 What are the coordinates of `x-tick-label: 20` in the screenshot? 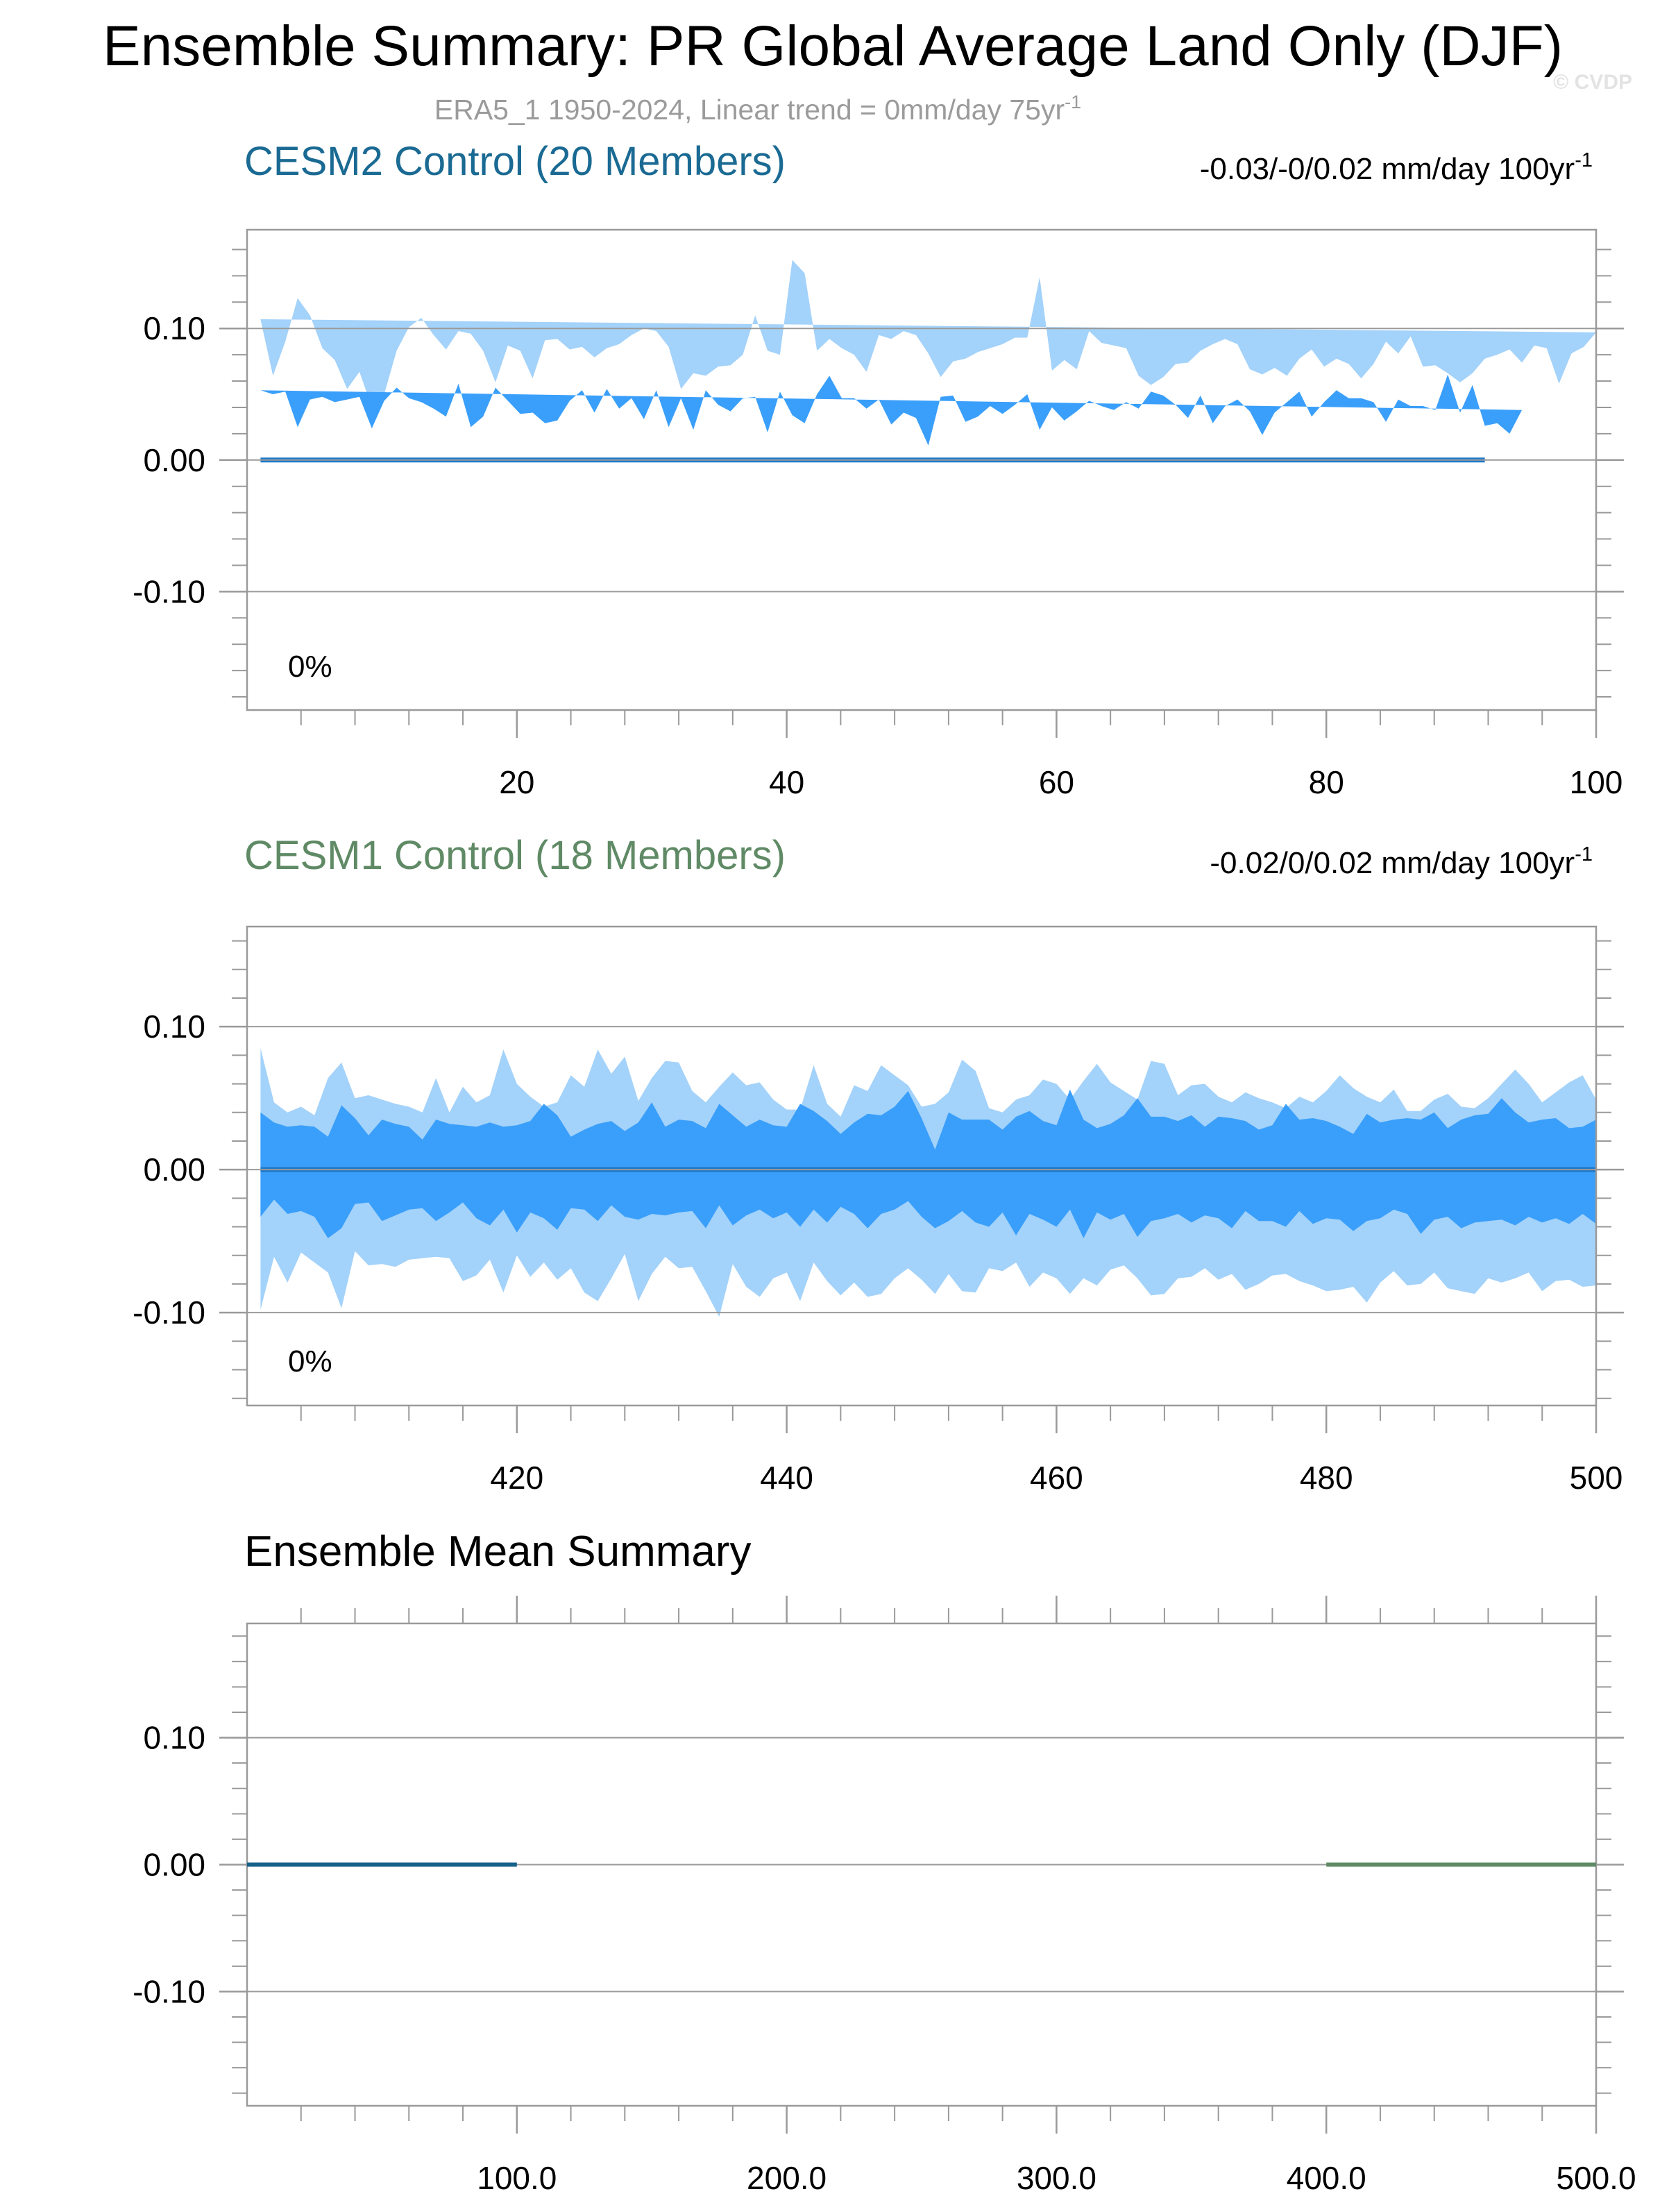 It's located at (516, 782).